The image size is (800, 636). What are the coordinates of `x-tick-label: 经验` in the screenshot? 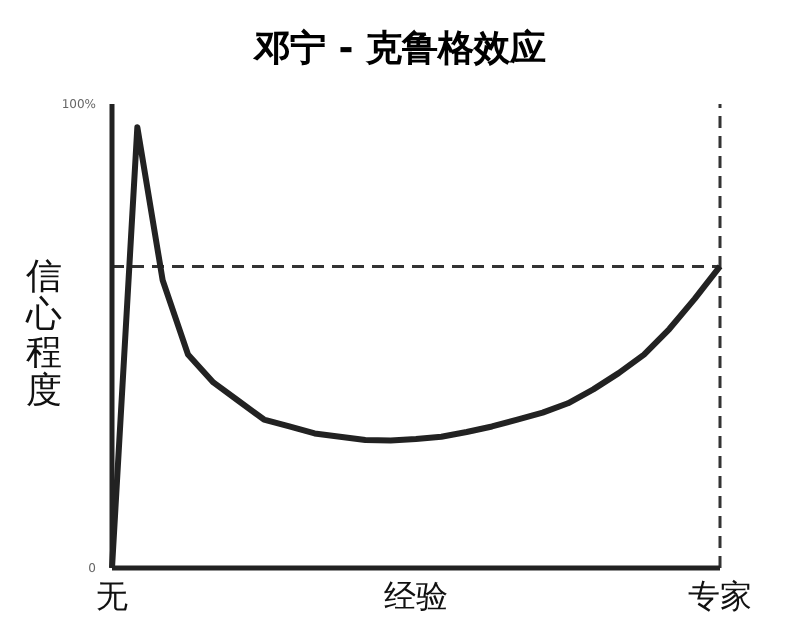 It's located at (416, 595).